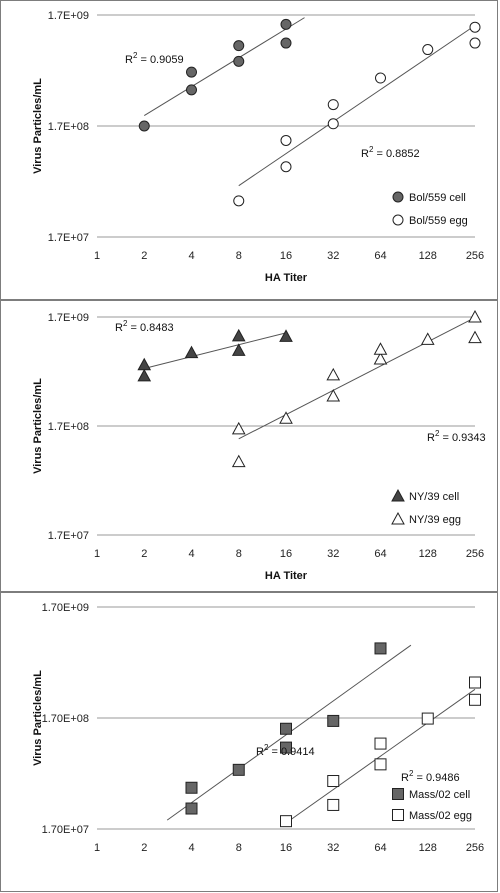 The height and width of the screenshot is (893, 500). I want to click on trendline-cell, so click(224, 66).